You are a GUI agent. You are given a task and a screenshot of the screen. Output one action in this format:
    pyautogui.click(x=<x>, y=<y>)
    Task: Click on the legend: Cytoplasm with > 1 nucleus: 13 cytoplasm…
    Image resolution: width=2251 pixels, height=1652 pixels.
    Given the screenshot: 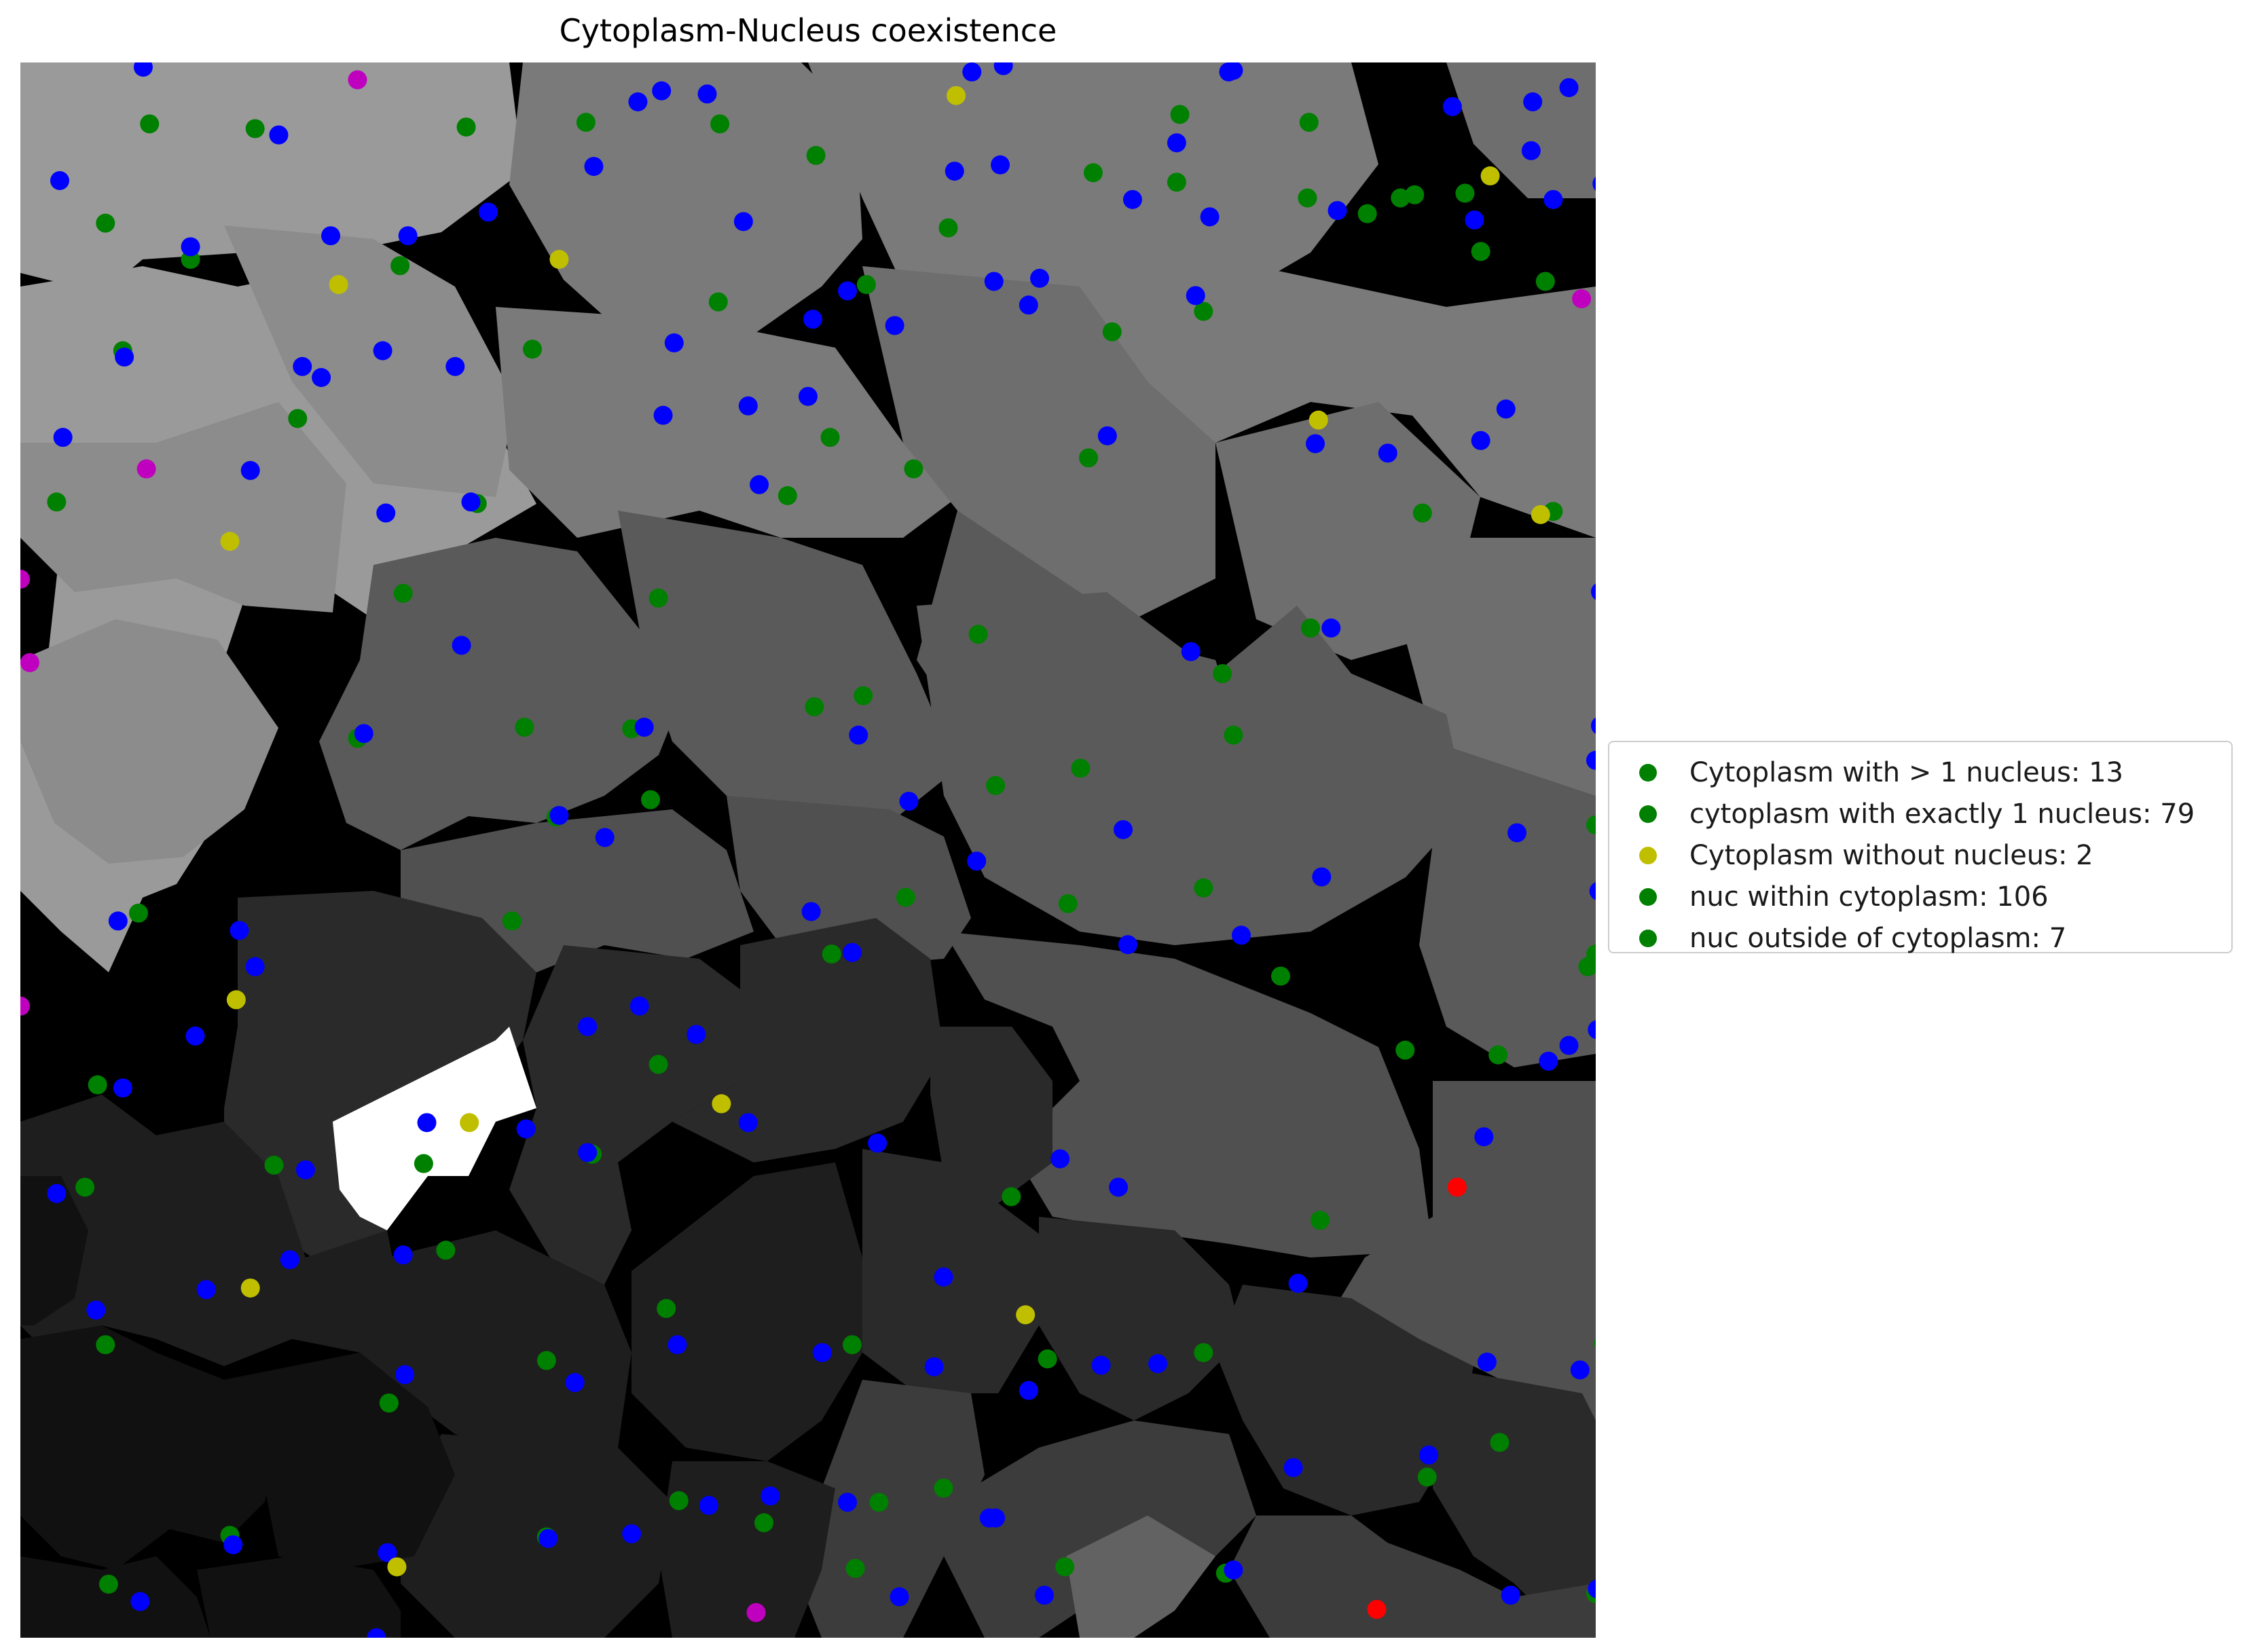 What is the action you would take?
    pyautogui.click(x=1921, y=848)
    